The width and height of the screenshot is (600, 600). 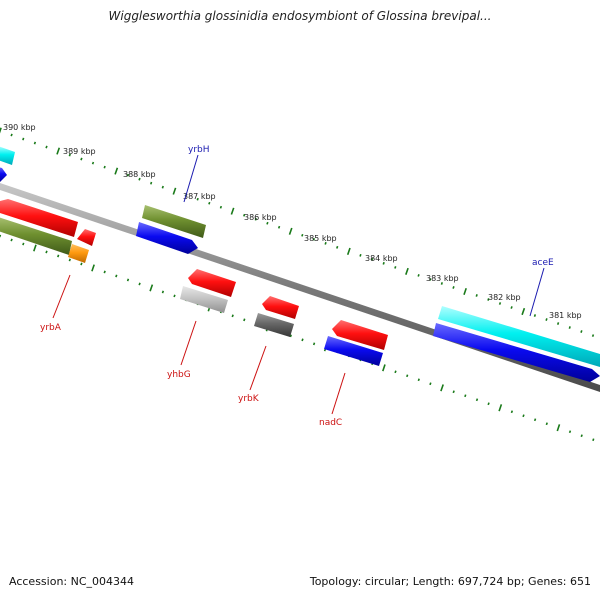 What do you see at coordinates (86, 237) in the screenshot?
I see `gene-yrbA-red` at bounding box center [86, 237].